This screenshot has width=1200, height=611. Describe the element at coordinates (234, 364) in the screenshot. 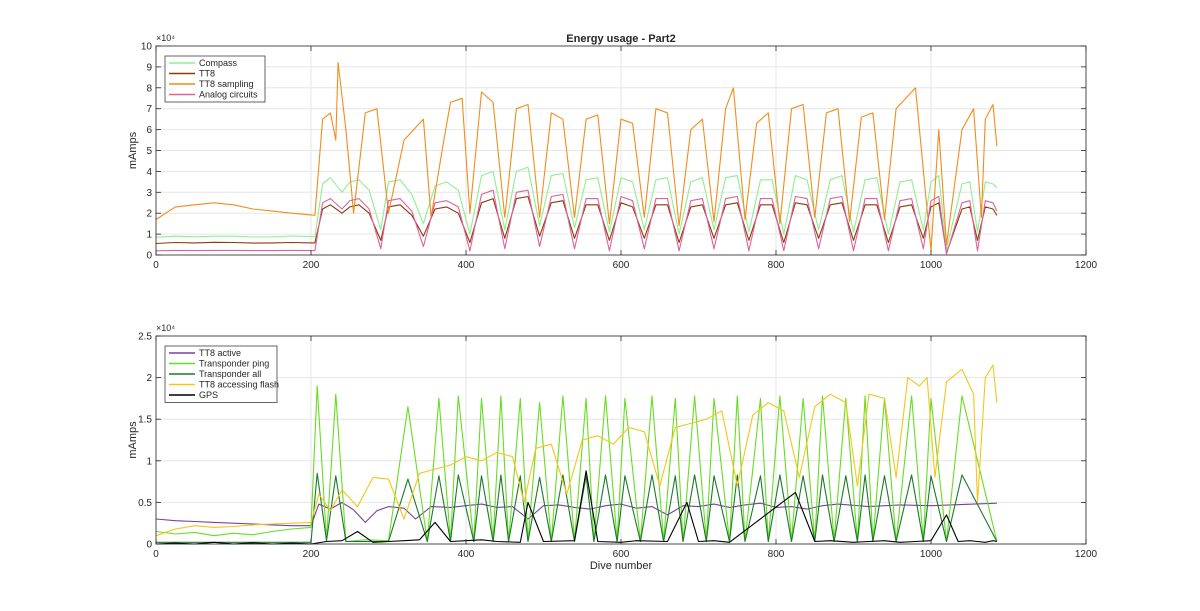

I see `legend-entry: Transponder ping` at that location.